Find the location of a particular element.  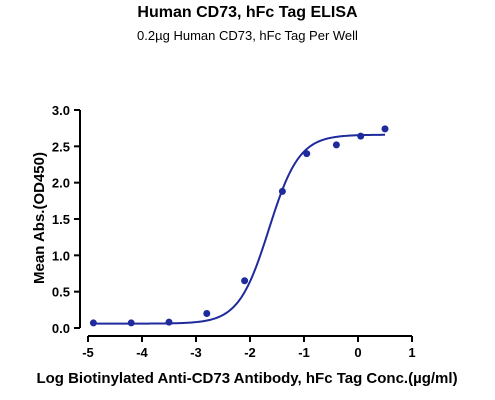

y-tick-label: 0.0 is located at coordinates (61, 328).